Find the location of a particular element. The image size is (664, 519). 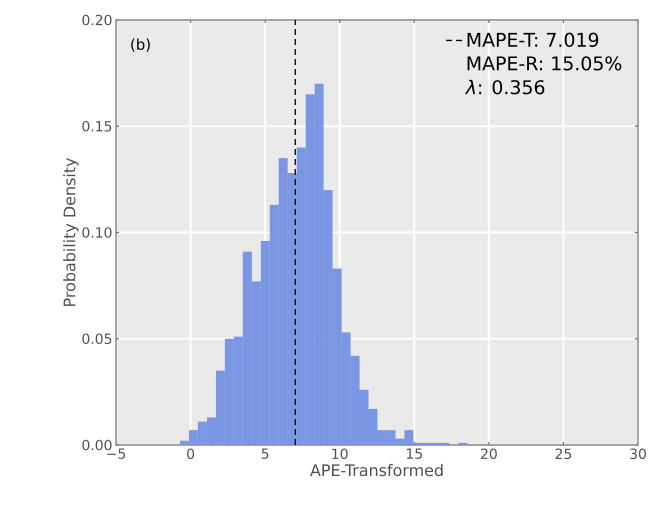

annotation: MAPE-R: 15.05% is located at coordinates (545, 63).